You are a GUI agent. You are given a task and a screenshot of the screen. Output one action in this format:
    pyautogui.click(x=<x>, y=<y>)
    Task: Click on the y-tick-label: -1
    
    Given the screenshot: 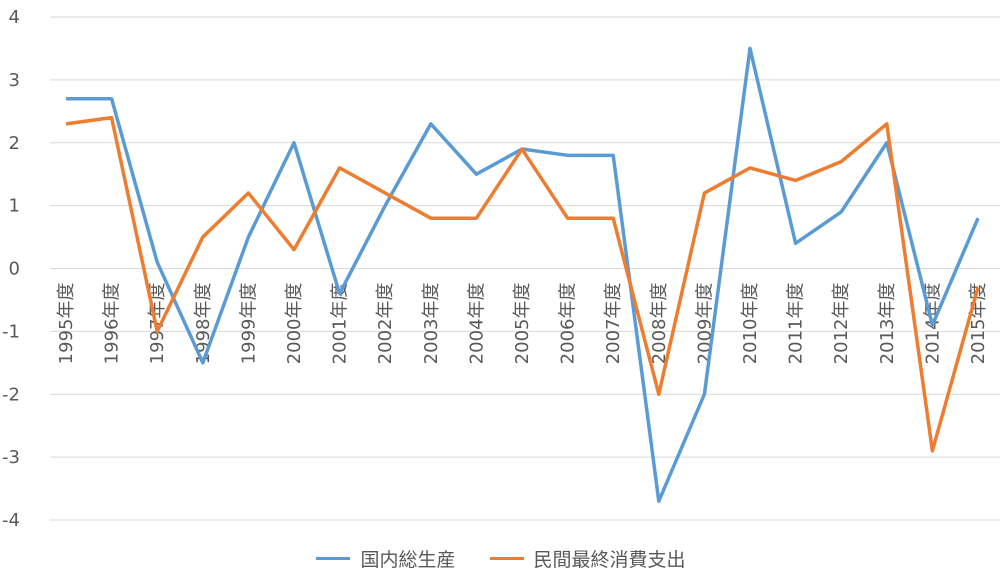 What is the action you would take?
    pyautogui.click(x=11, y=331)
    